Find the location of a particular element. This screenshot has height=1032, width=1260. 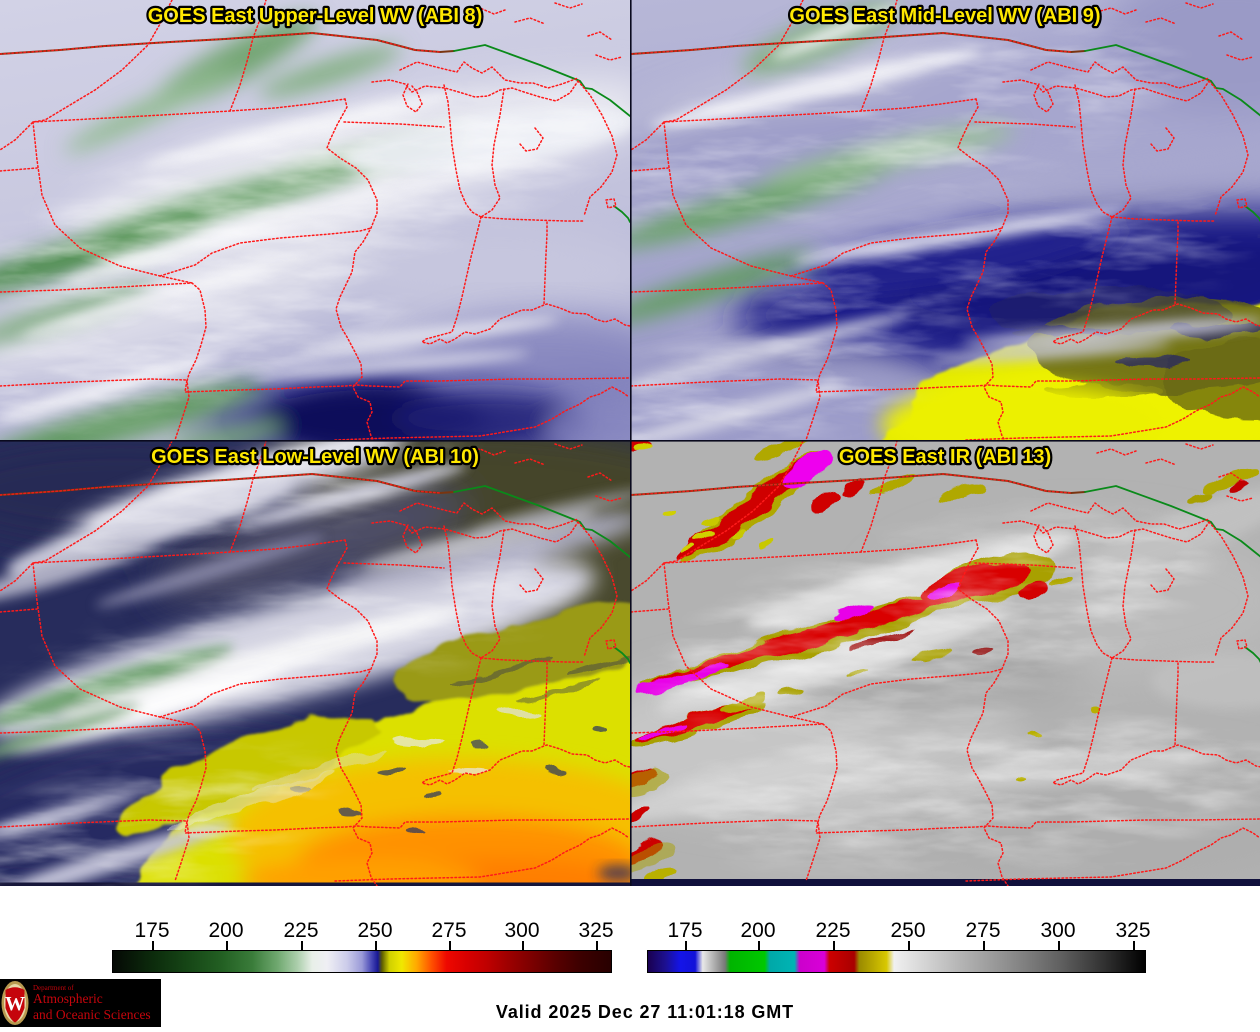

svg-text: Atmospheric is located at coordinates (68, 998).